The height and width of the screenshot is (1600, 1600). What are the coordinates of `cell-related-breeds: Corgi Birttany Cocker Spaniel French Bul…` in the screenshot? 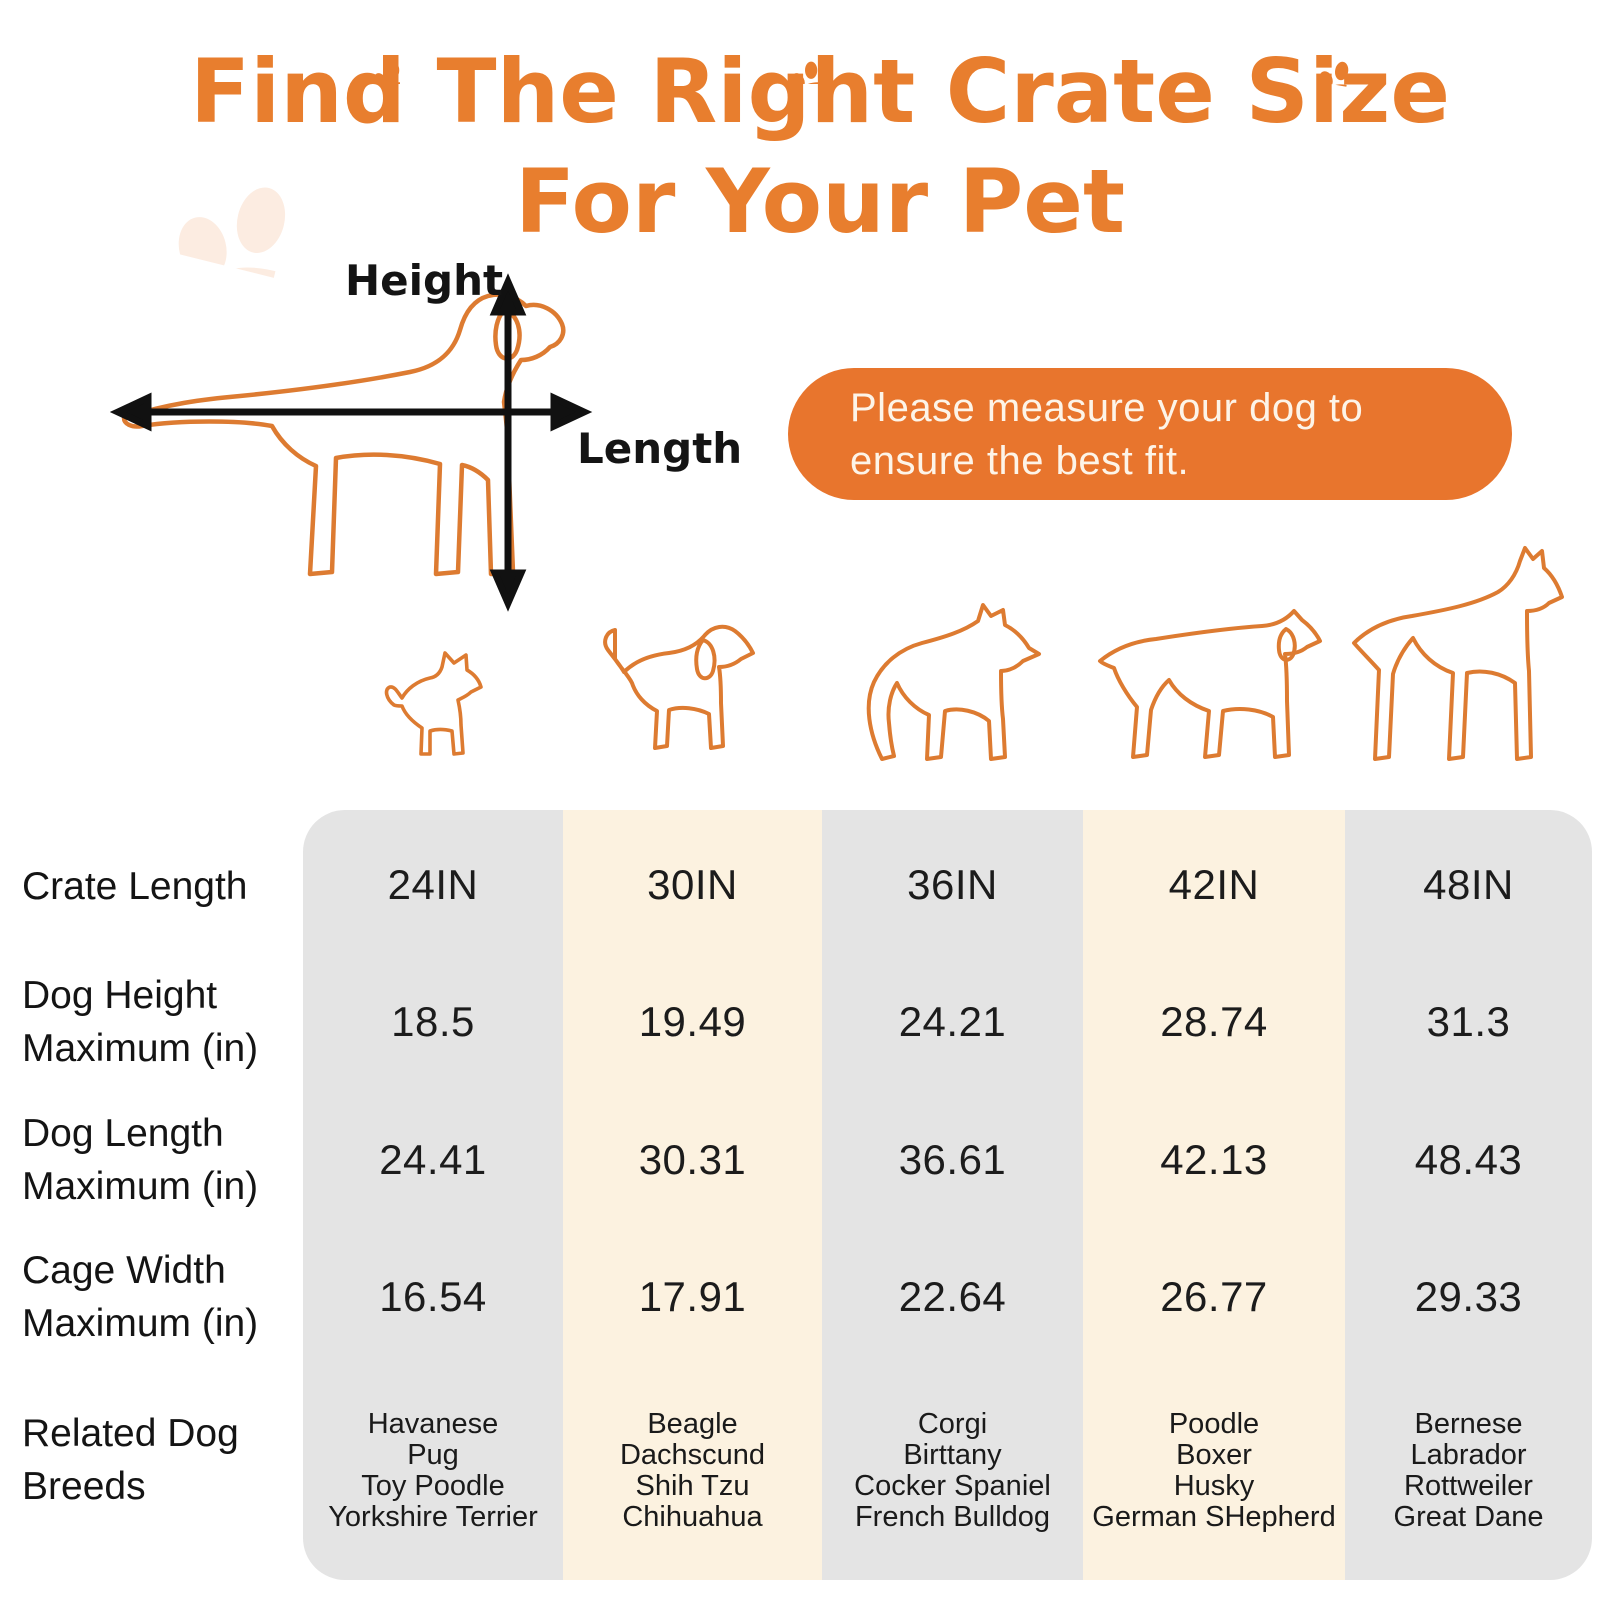 It's located at (952, 1471).